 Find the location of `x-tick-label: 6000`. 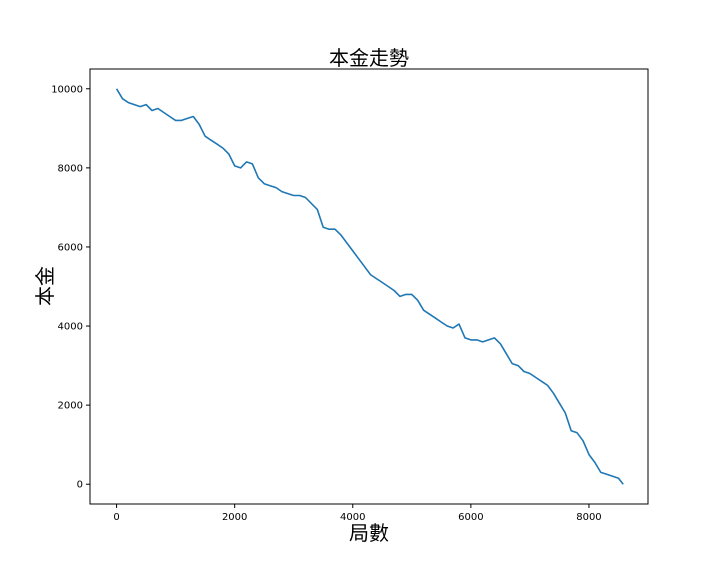

x-tick-label: 6000 is located at coordinates (470, 517).